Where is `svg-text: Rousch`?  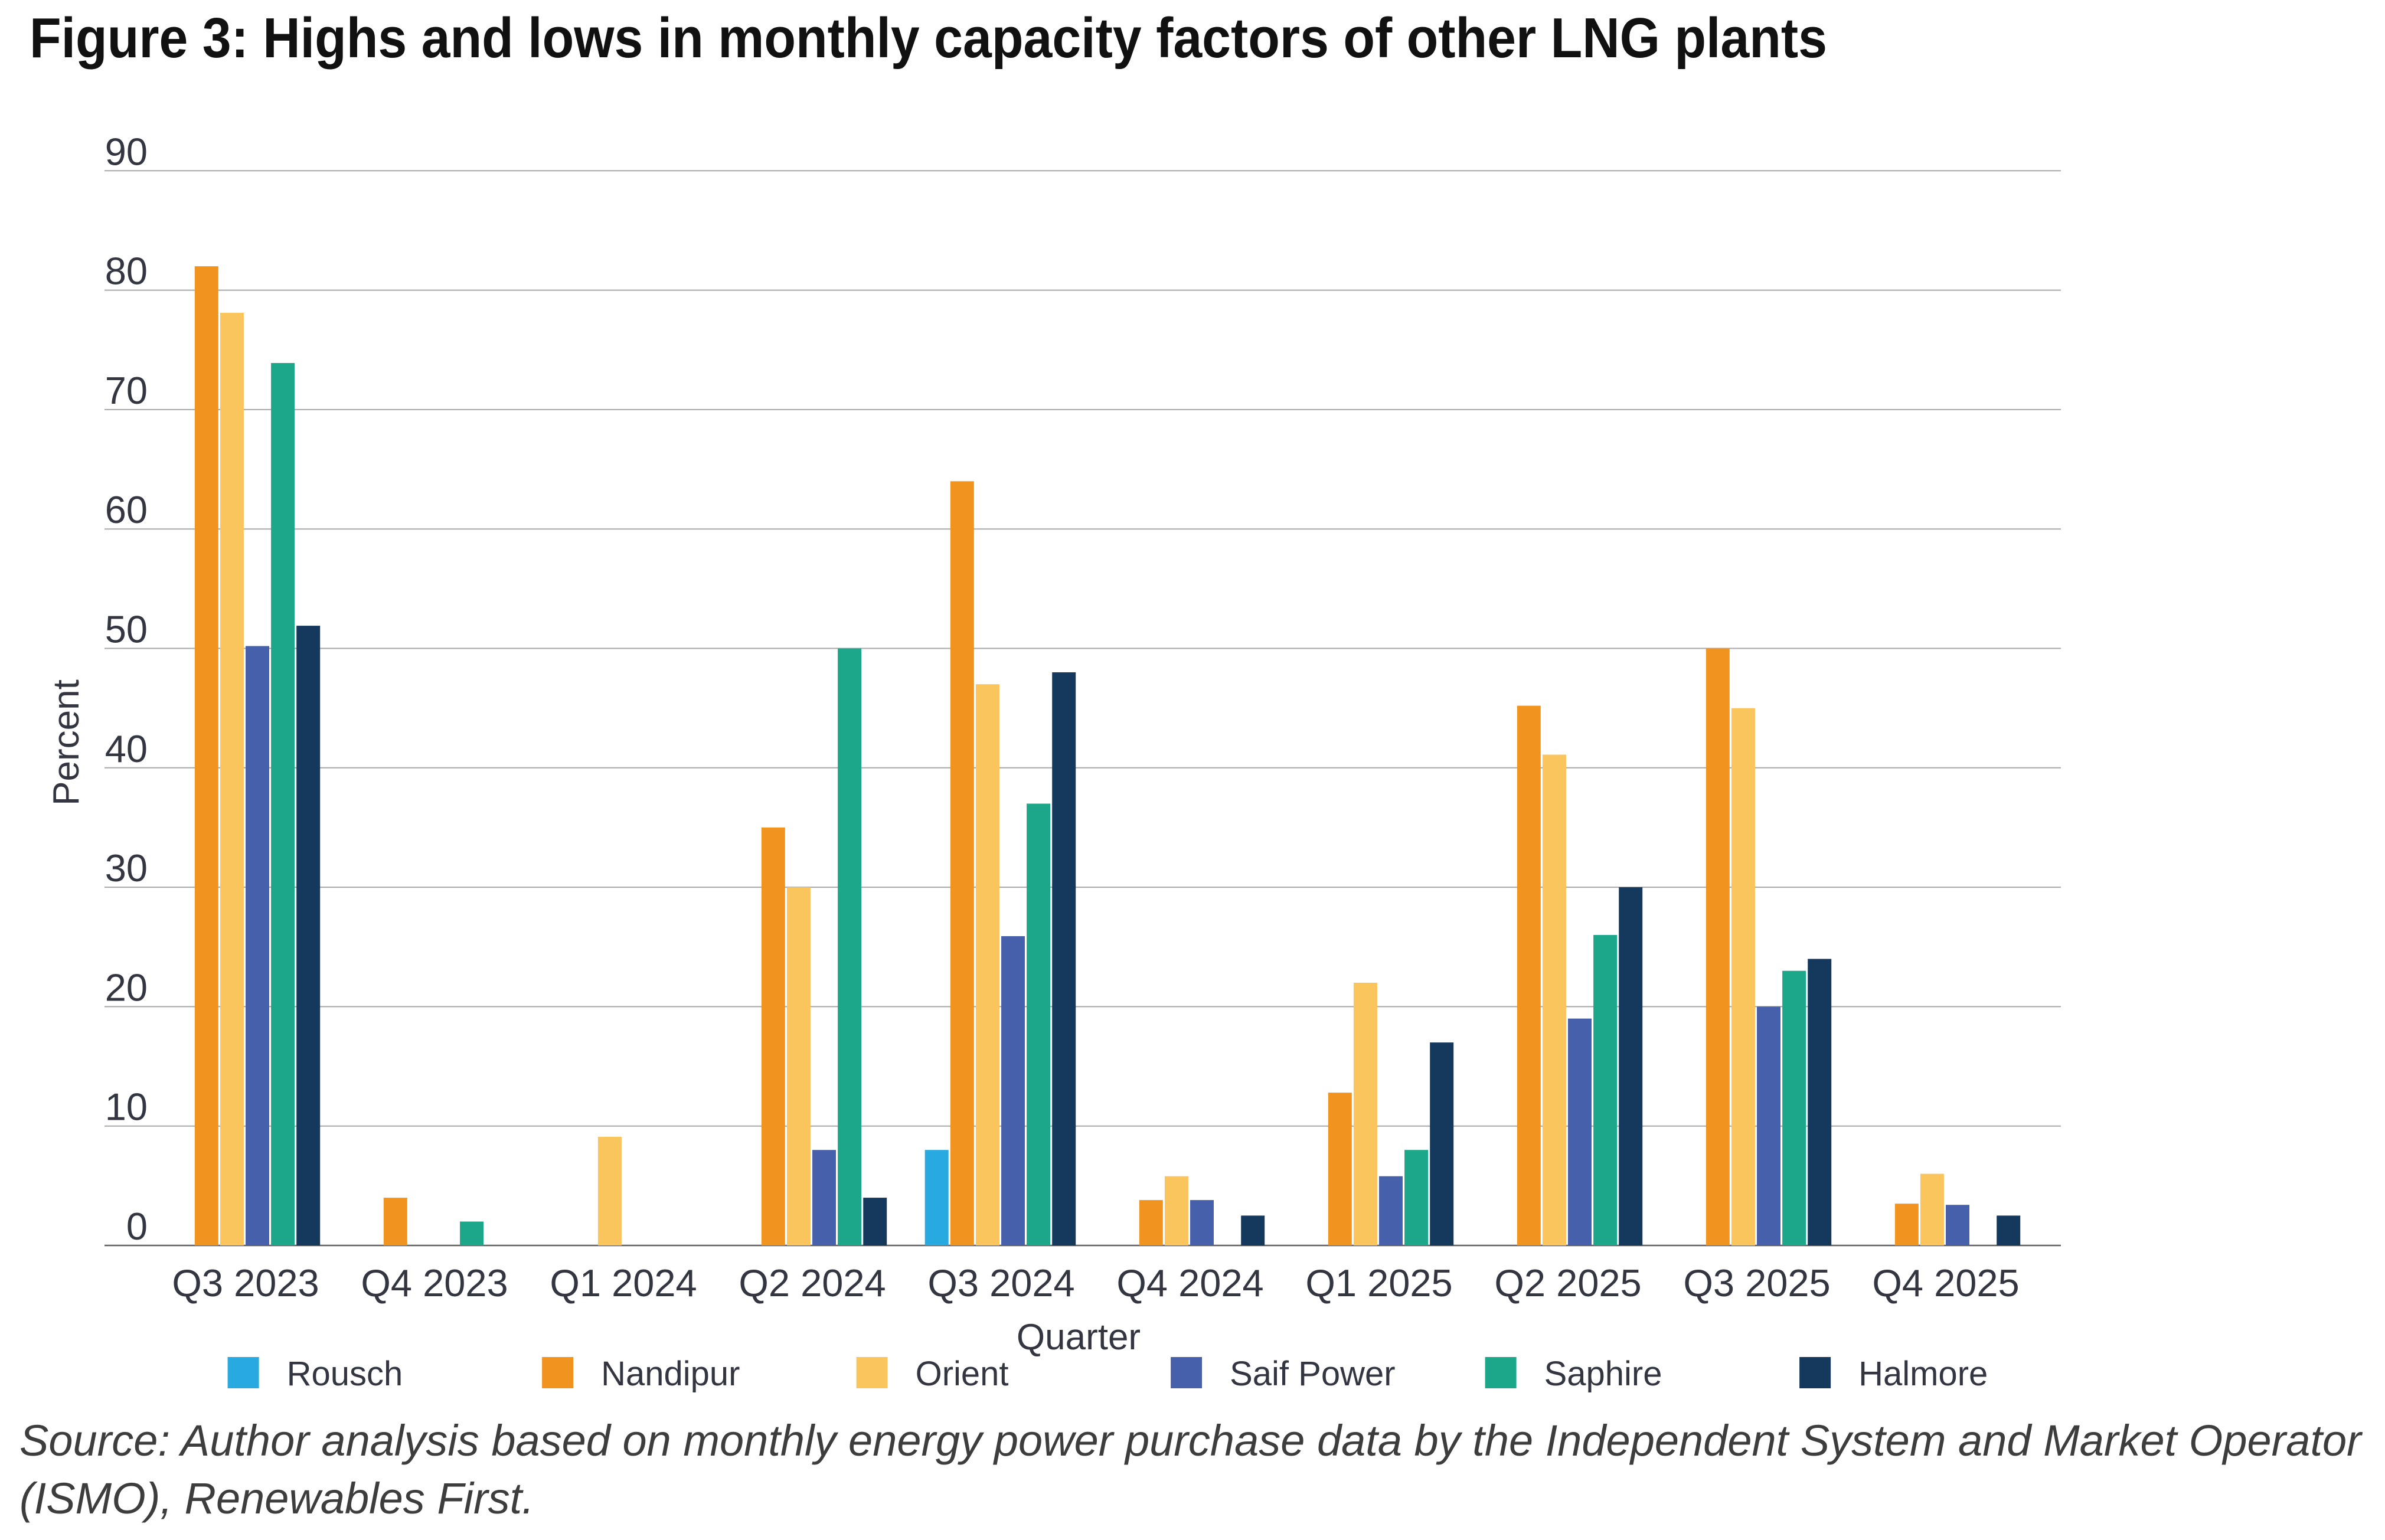
svg-text: Rousch is located at coordinates (345, 1374).